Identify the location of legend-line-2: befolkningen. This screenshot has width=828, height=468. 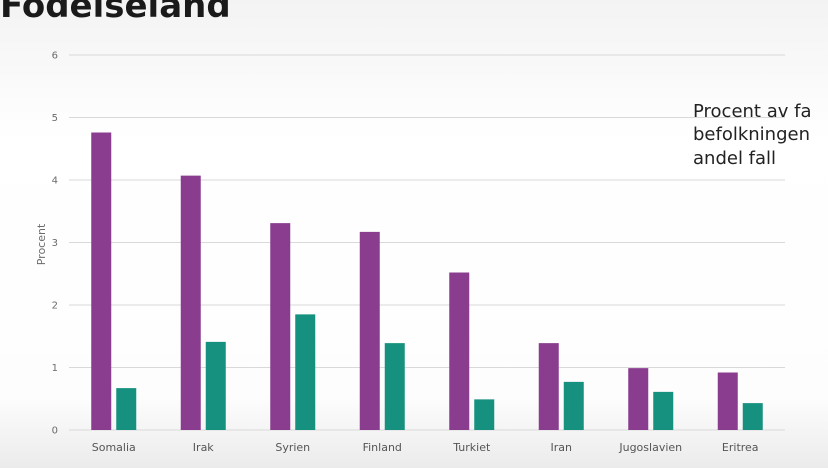
(751, 135).